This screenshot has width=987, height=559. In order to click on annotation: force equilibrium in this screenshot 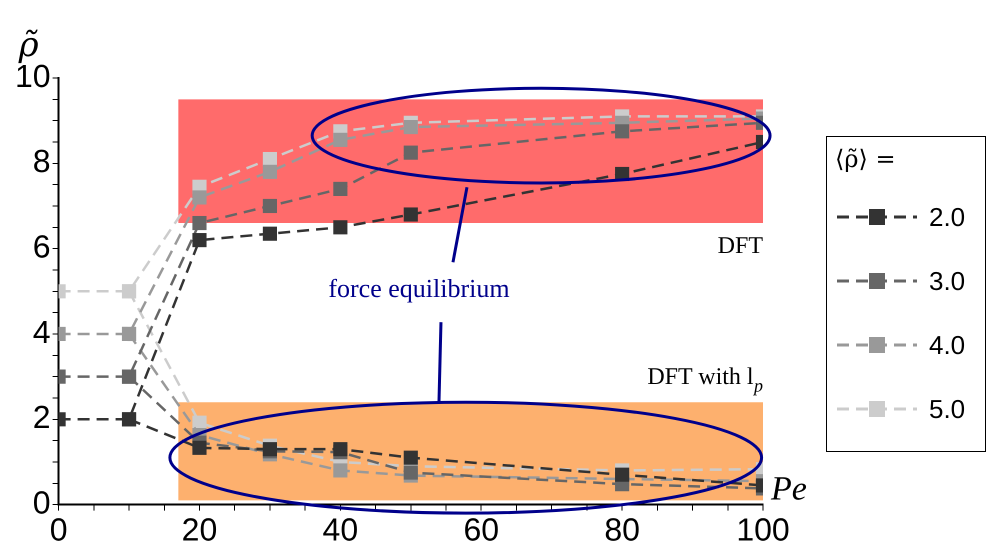, I will do `click(419, 289)`.